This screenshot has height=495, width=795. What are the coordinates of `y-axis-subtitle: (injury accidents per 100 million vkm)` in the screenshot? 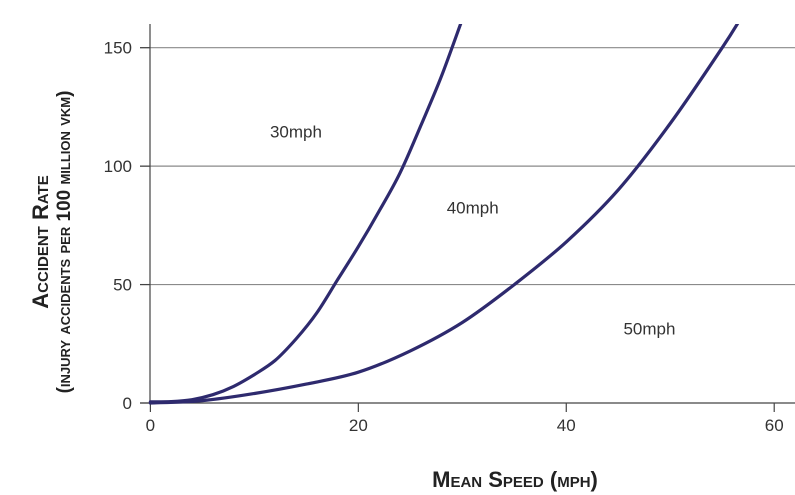 It's located at (64, 242).